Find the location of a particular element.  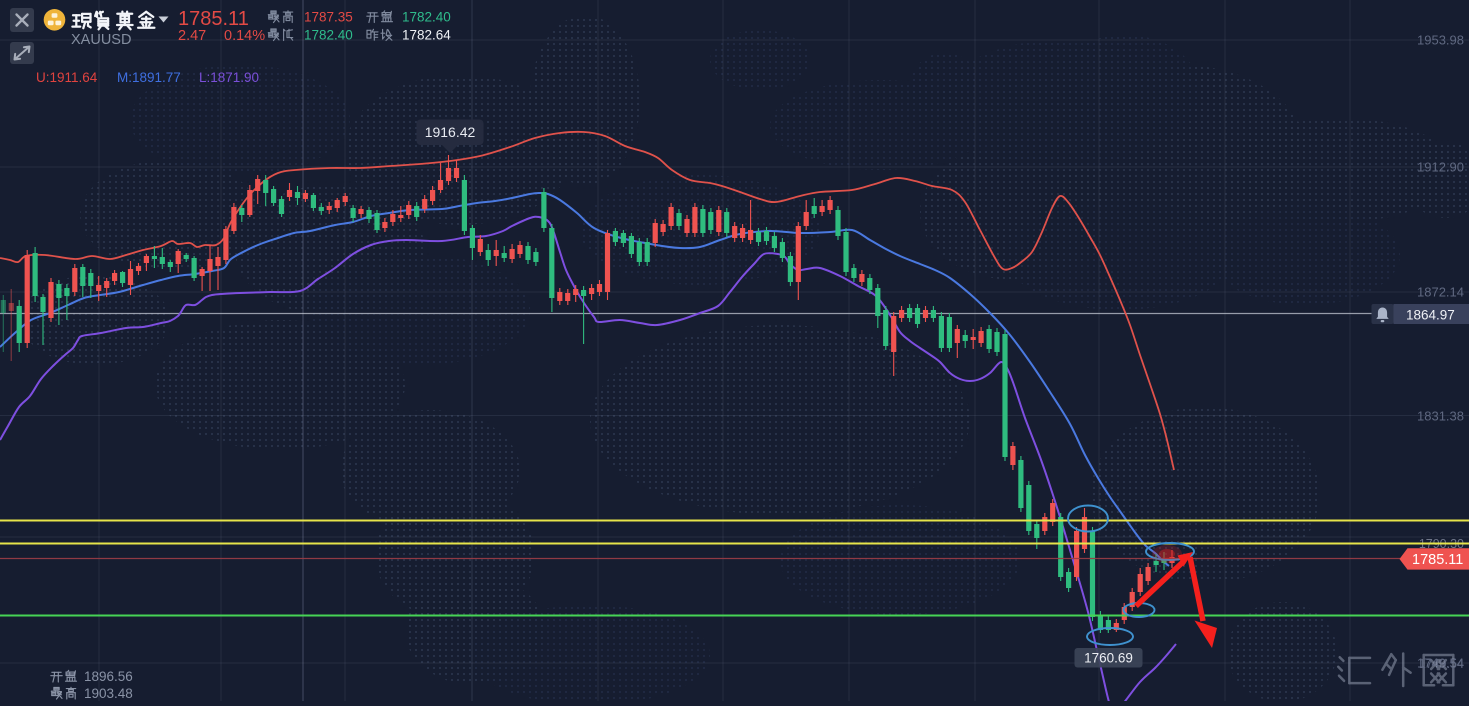

svg-text: 1903.48 is located at coordinates (108, 693).